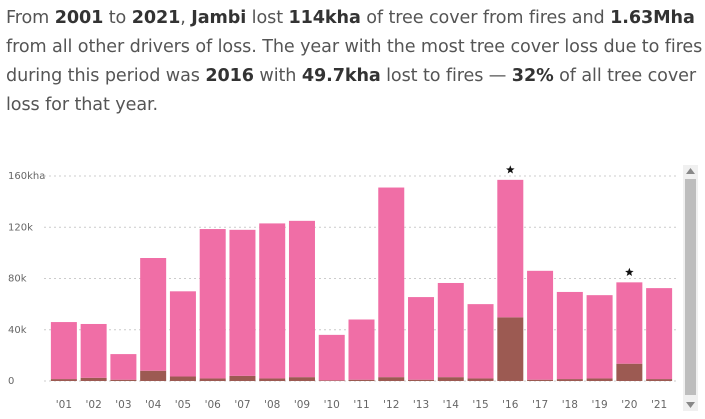 The width and height of the screenshot is (705, 419). Describe the element at coordinates (629, 405) in the screenshot. I see `x-tick-label: '20` at that location.